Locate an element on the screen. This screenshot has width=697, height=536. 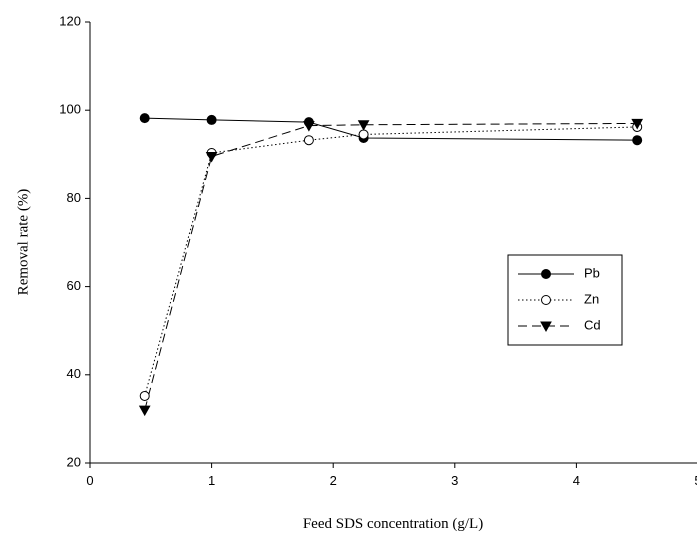
x-axis-label: Feed SDS concentration (g/L) is located at coordinates (393, 524).